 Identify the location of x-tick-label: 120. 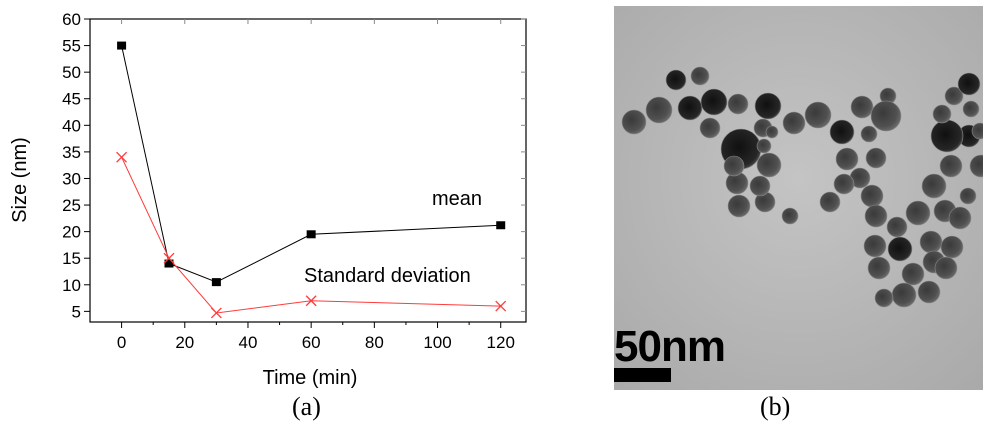
(501, 342).